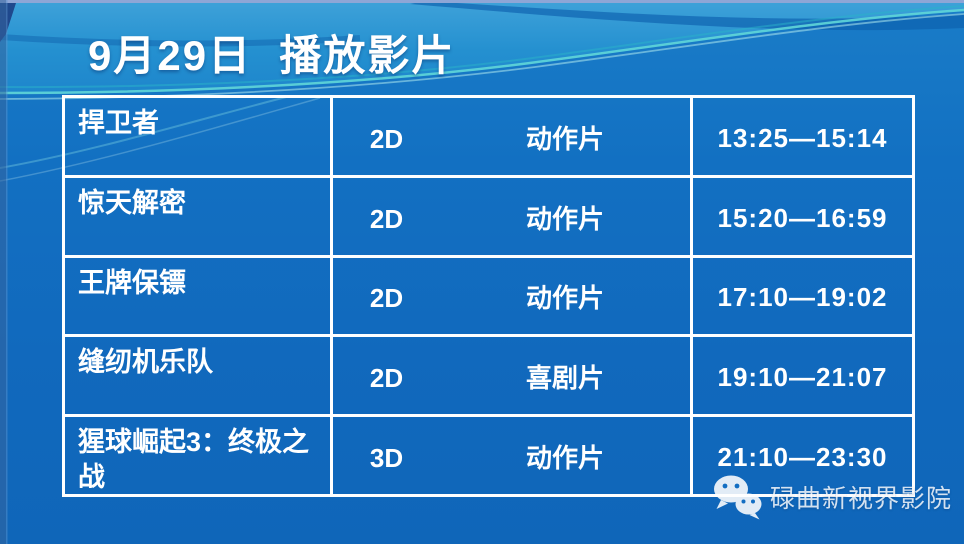 The height and width of the screenshot is (544, 964). What do you see at coordinates (738, 497) in the screenshot?
I see `wechat-icon` at bounding box center [738, 497].